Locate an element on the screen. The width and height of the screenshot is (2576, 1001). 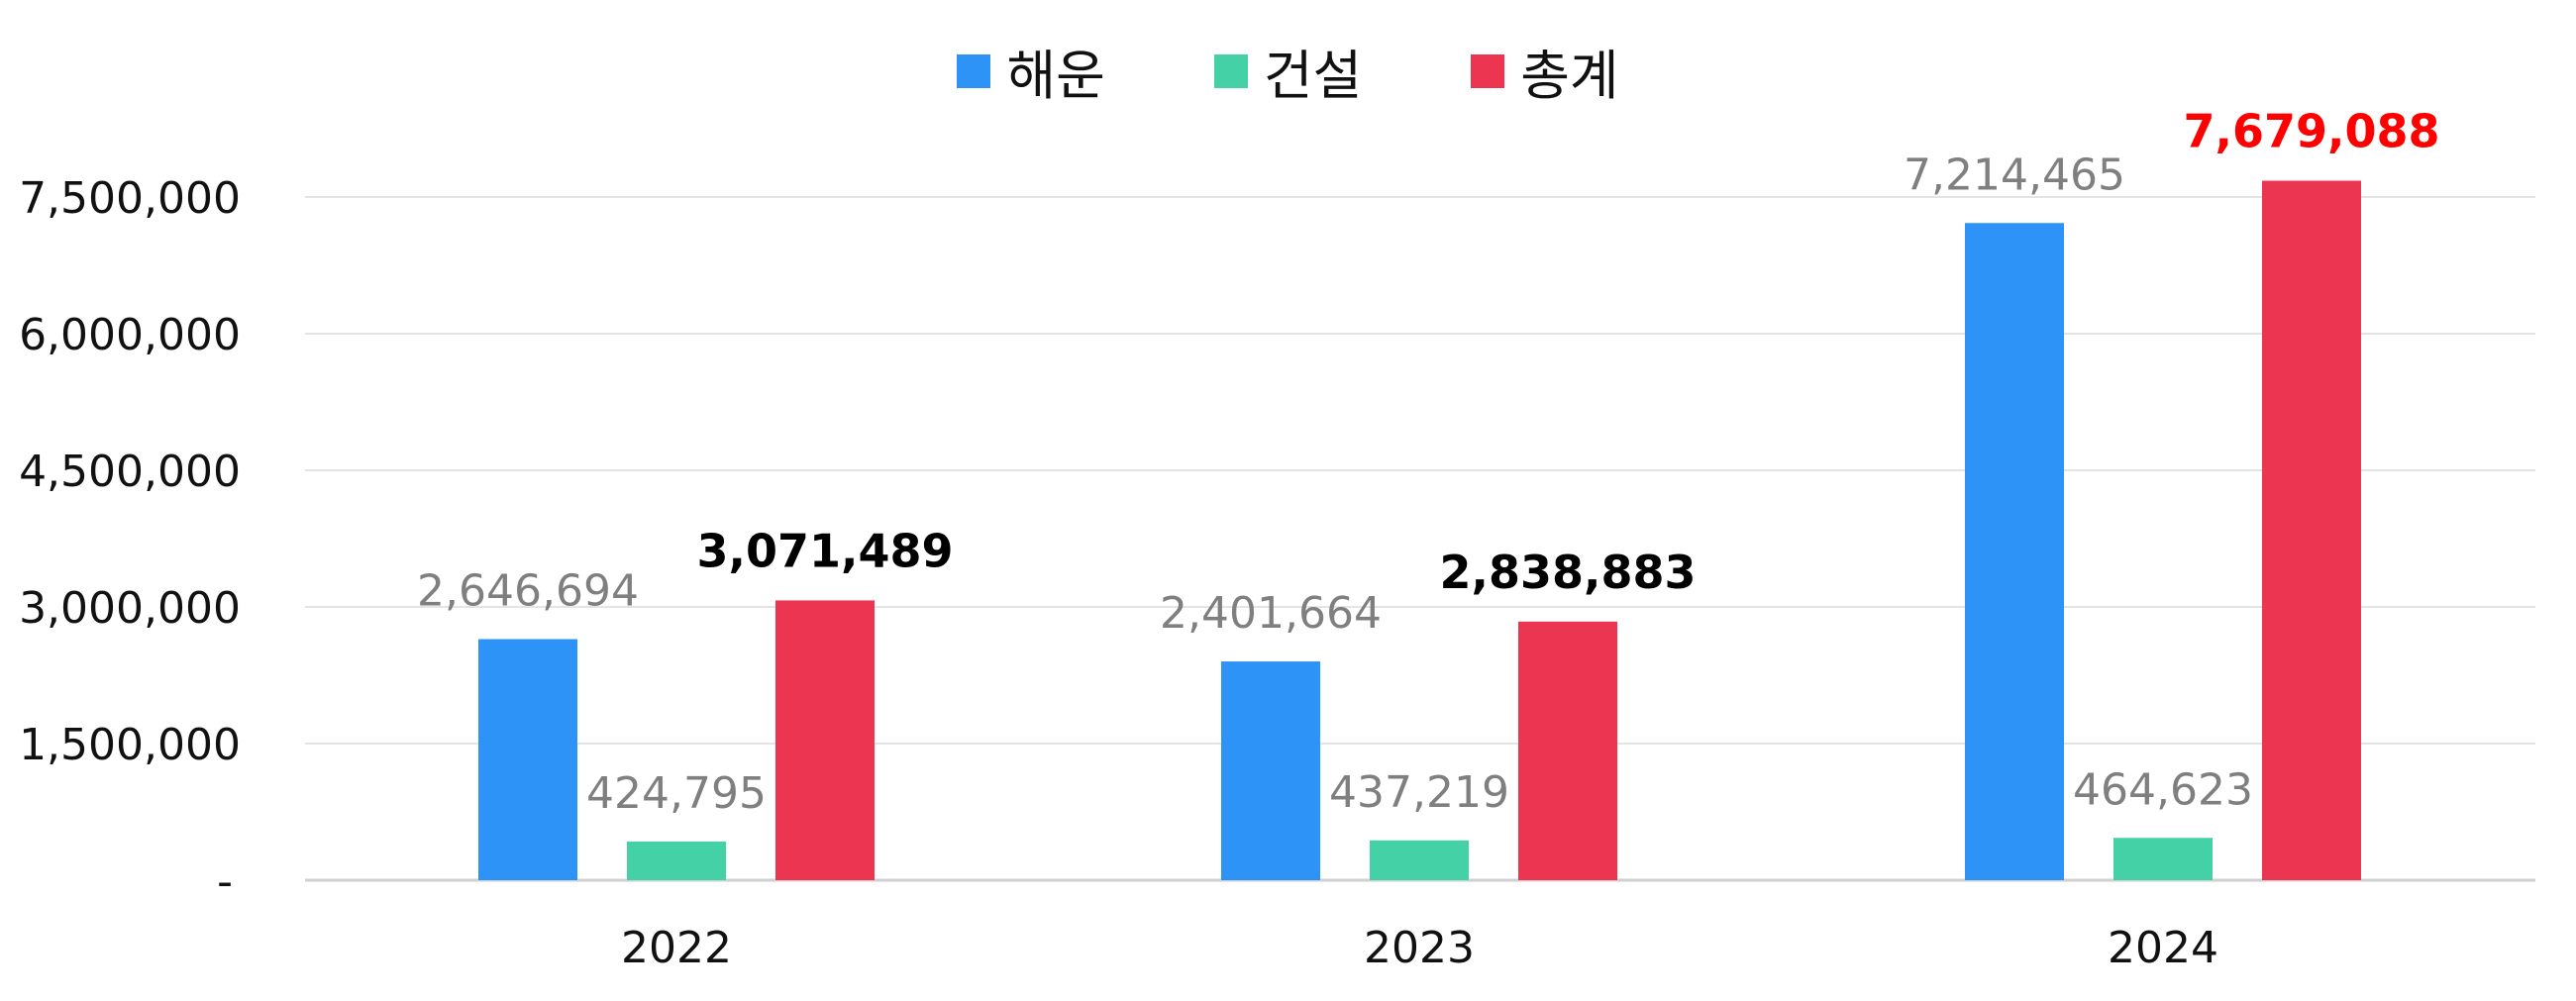
legend-item-total: 총계 is located at coordinates (1545, 71).